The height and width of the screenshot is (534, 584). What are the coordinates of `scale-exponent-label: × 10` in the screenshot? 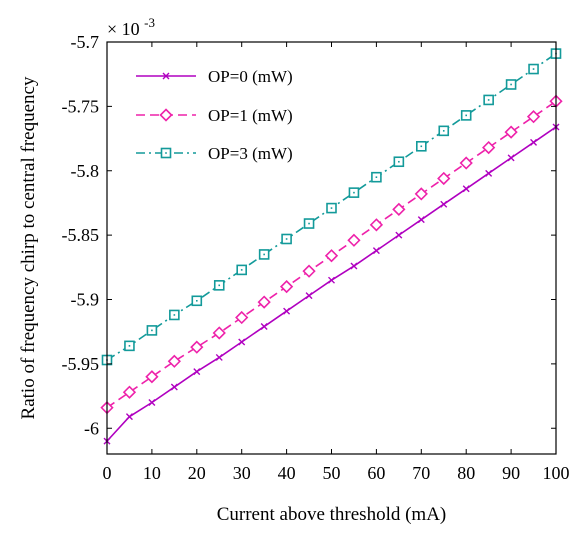 It's located at (123, 29).